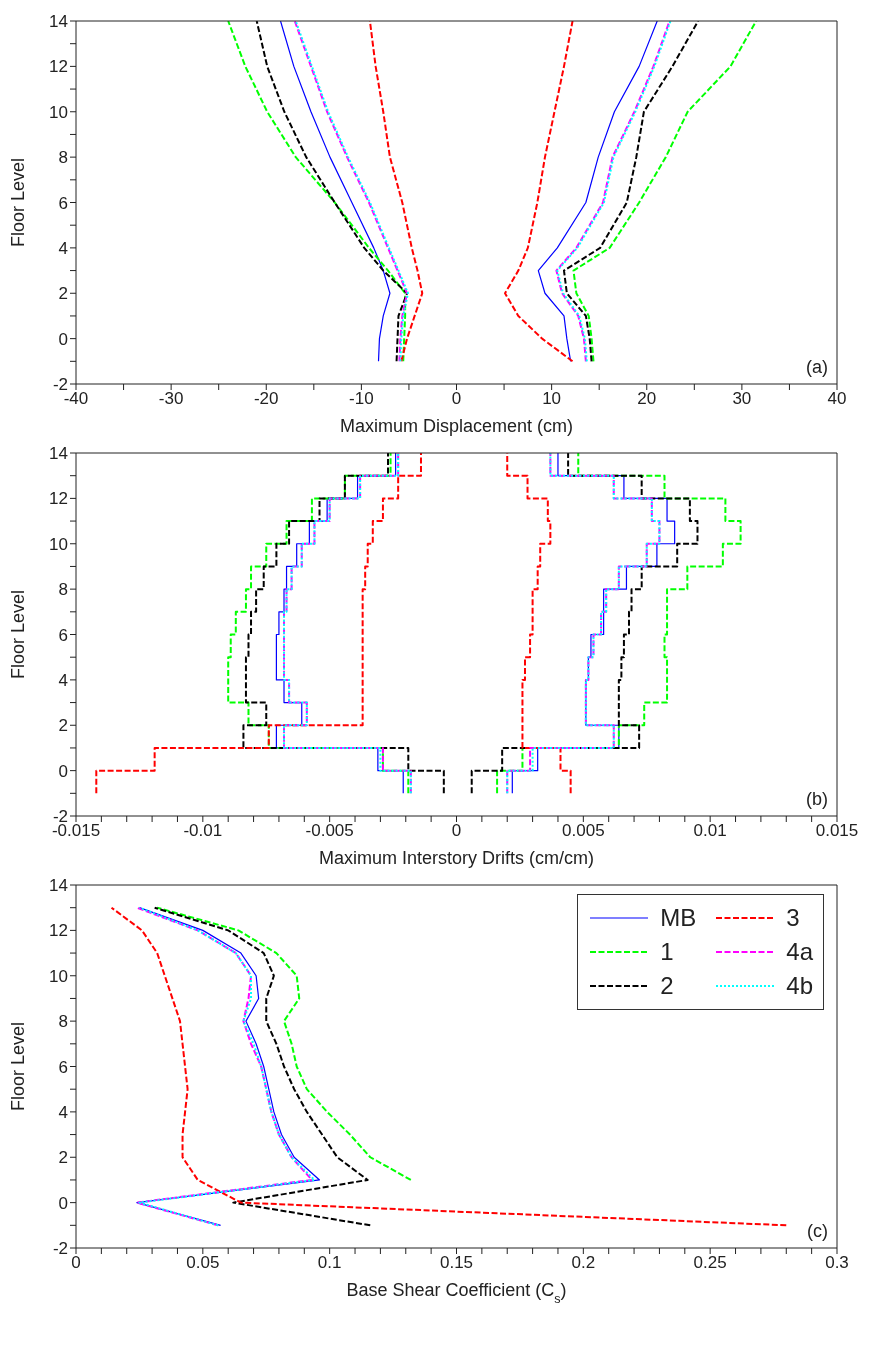 Image resolution: width=888 pixels, height=1355 pixels. I want to click on x-tick-label: 40, so click(837, 399).